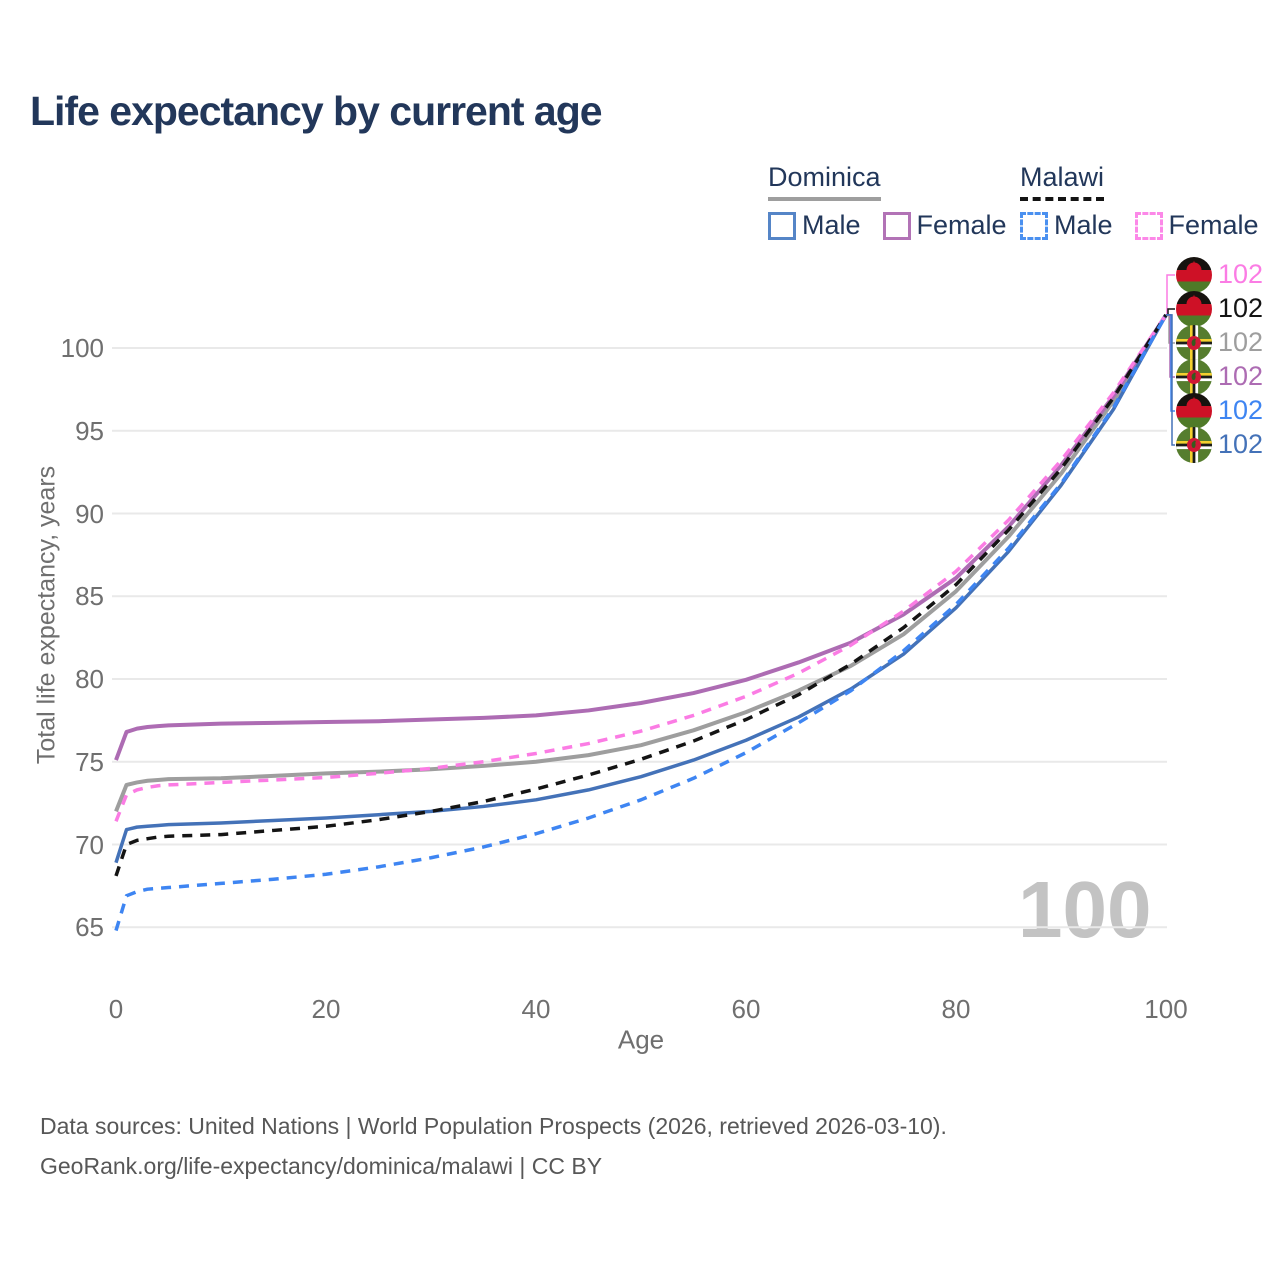 The height and width of the screenshot is (1280, 1280). What do you see at coordinates (746, 1009) in the screenshot?
I see `x-tick-60: 60` at bounding box center [746, 1009].